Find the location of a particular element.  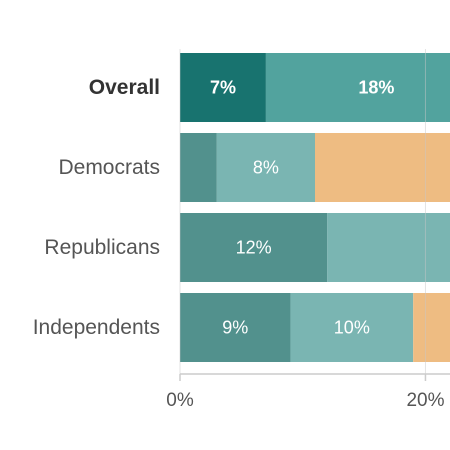

x-tick-label: 0% is located at coordinates (180, 400).